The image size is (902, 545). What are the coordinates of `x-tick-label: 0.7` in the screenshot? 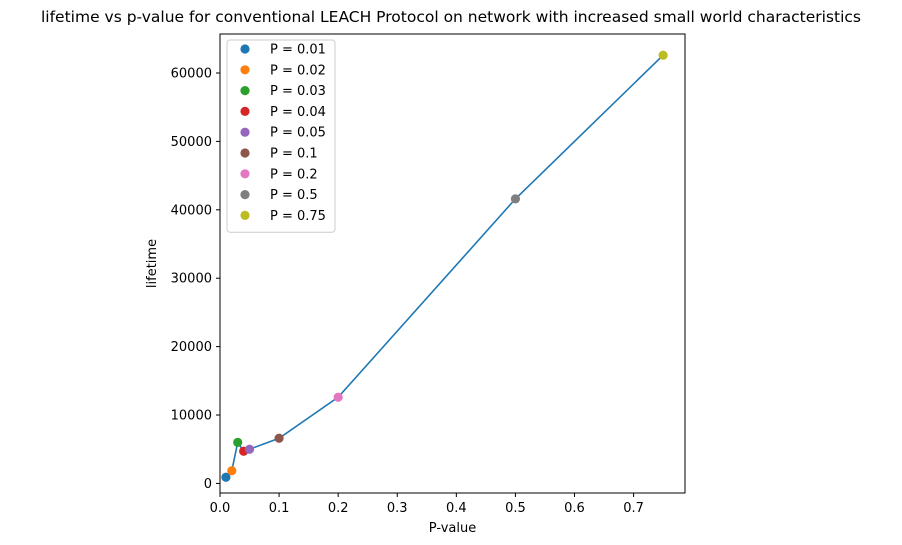 It's located at (633, 508).